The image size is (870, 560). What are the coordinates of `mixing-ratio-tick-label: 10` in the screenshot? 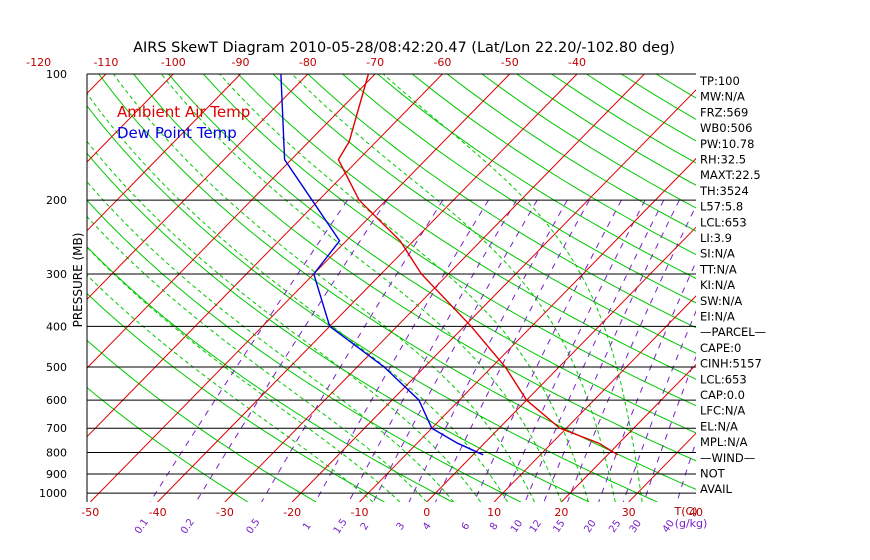 It's located at (517, 526).